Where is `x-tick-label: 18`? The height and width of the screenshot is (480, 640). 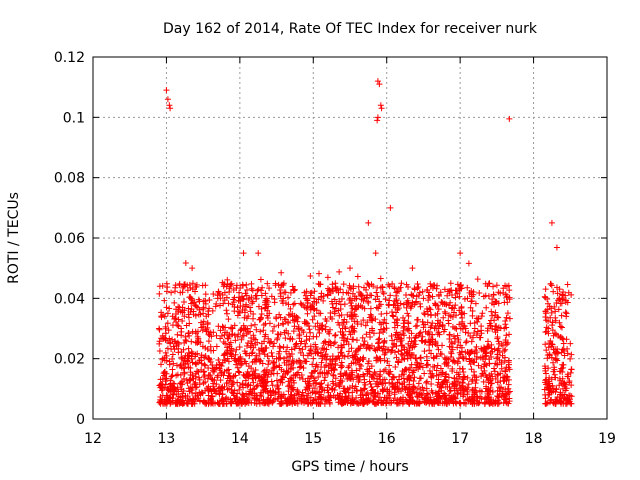 x-tick-label: 18 is located at coordinates (534, 439).